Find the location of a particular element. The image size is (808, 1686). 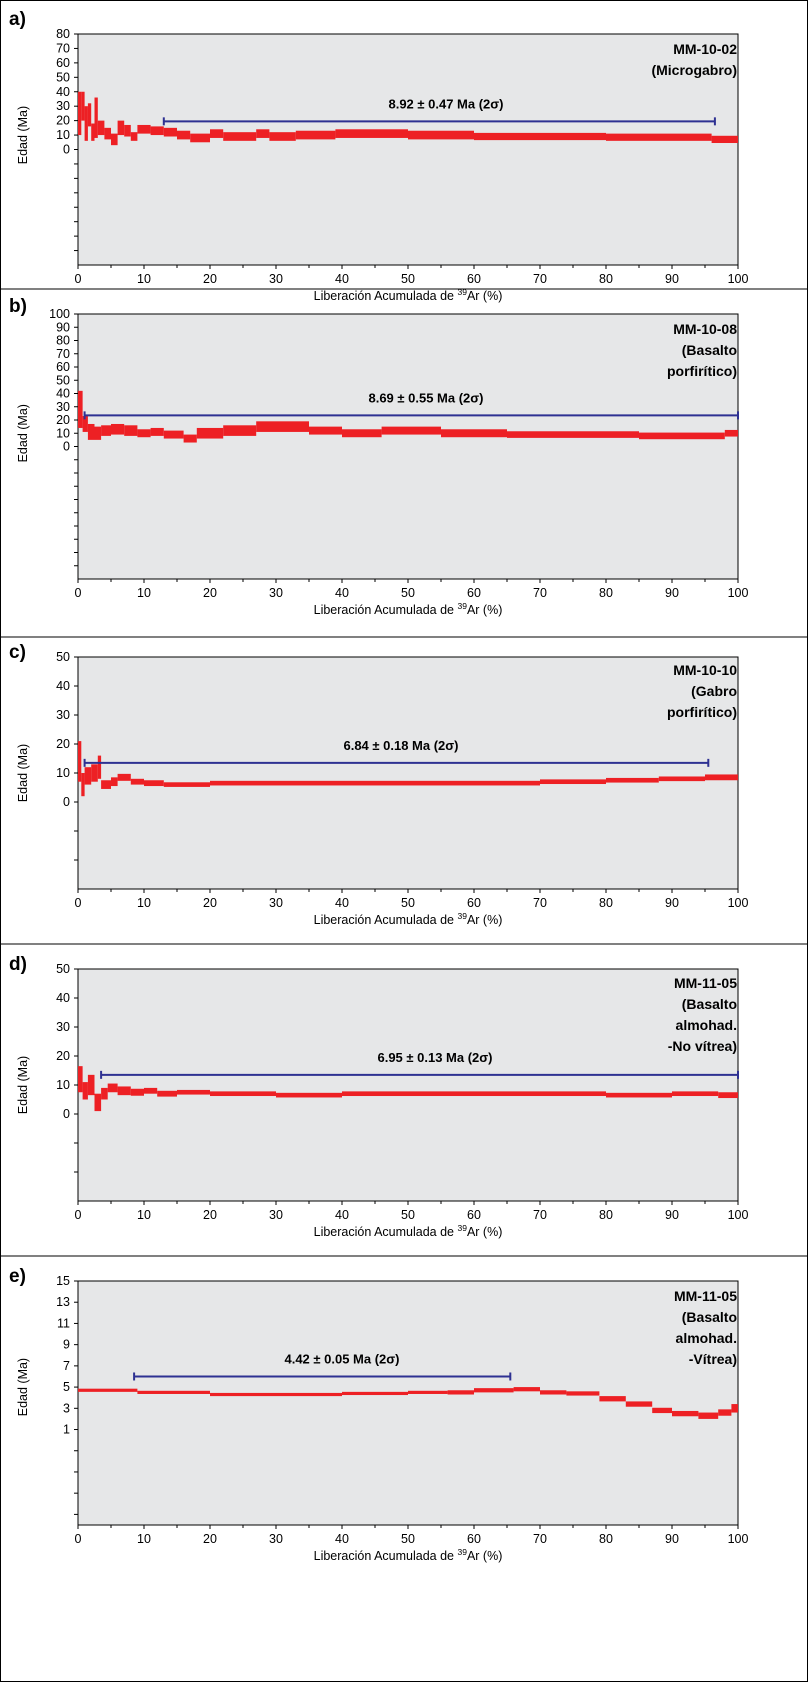

plateau-age-label: 8.92 ± 0.47 Ma (2σ) is located at coordinates (445, 103).